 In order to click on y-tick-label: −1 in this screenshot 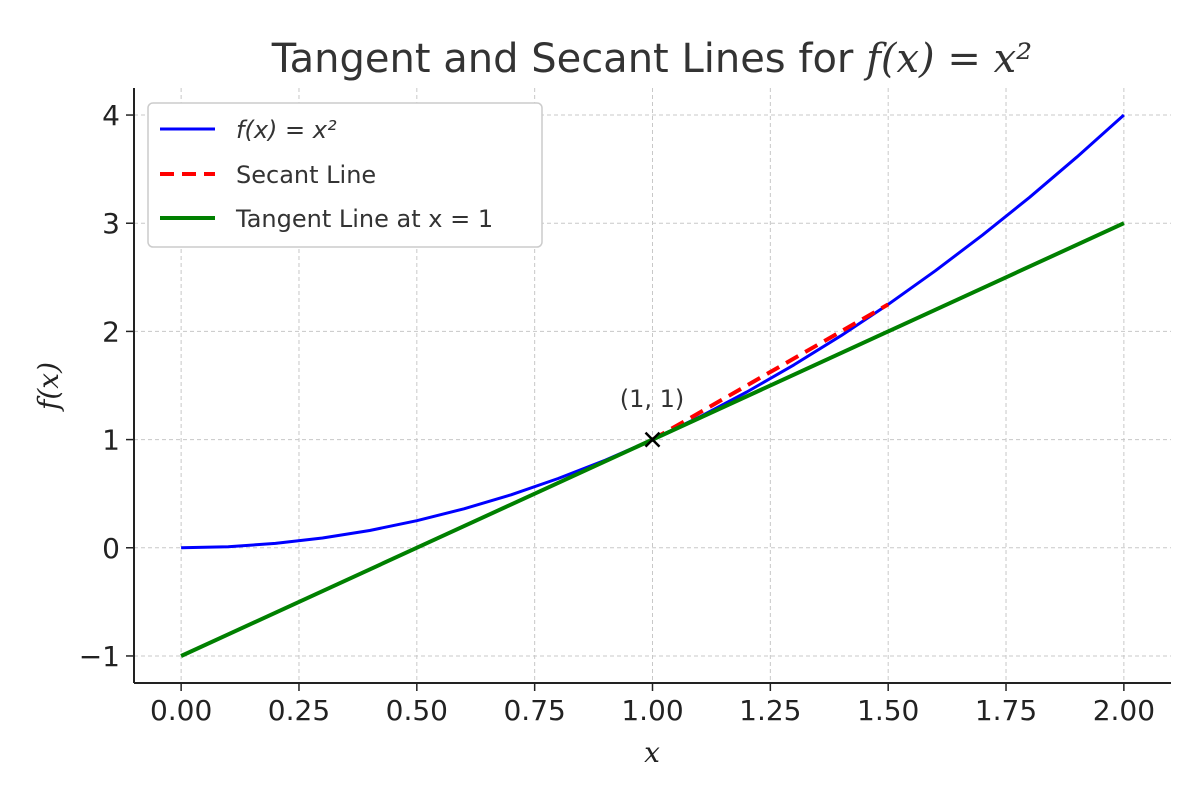, I will do `click(99, 656)`.